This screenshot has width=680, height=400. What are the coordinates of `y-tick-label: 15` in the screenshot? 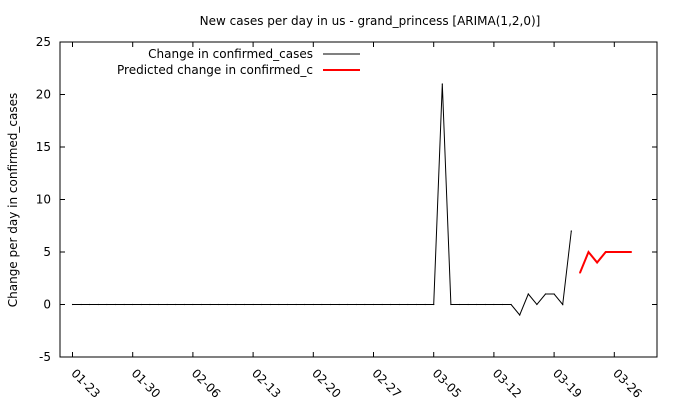 It's located at (43, 147).